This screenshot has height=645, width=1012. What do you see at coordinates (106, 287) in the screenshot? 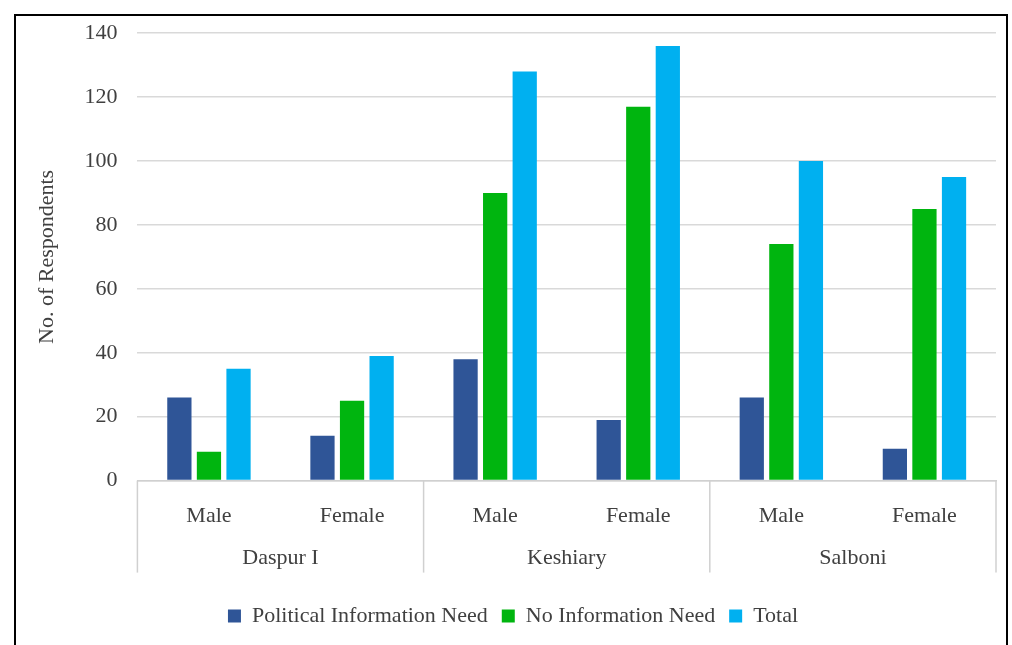
I see `y-tick-label: 60` at bounding box center [106, 287].